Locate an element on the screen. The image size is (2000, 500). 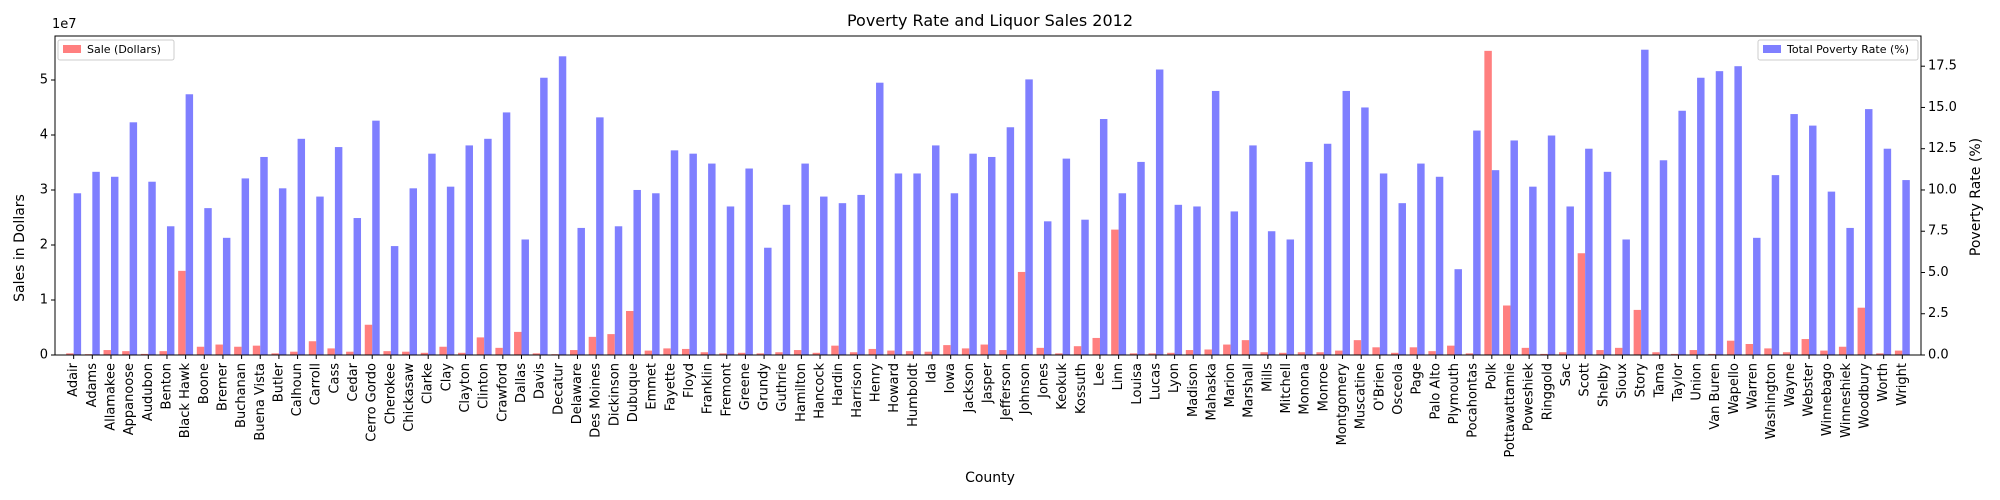
x-tick-label: Decatur is located at coordinates (558, 388).